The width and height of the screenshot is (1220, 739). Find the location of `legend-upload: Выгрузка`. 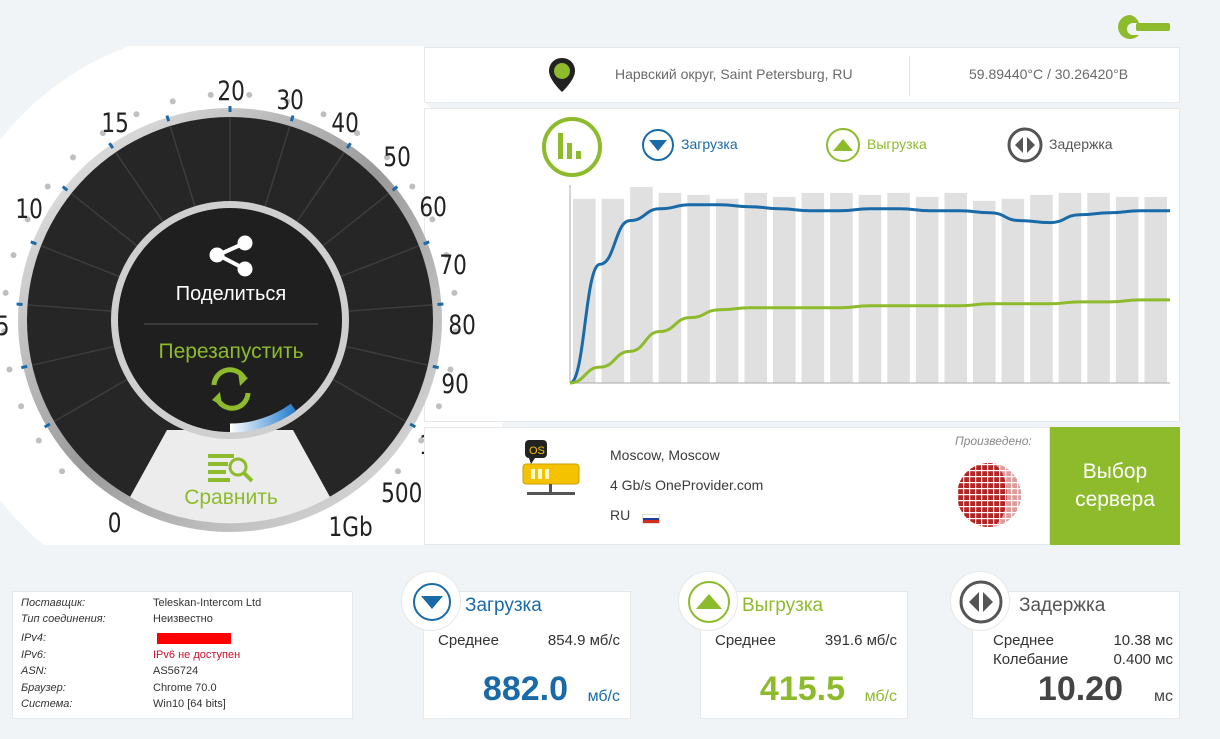

legend-upload: Выгрузка is located at coordinates (876, 145).